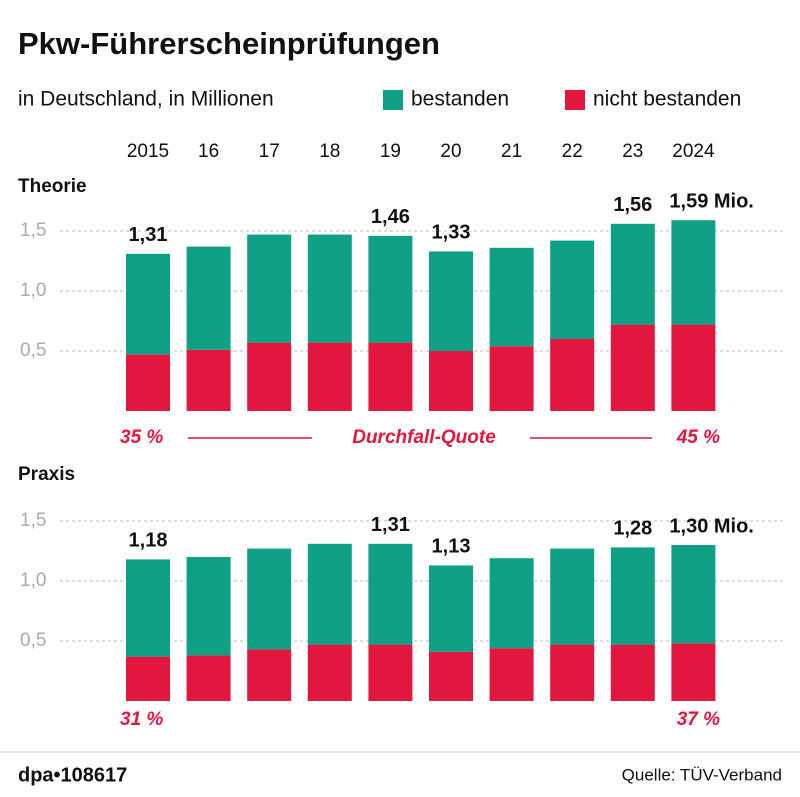  I want to click on x-tick-label: 16, so click(208, 151).